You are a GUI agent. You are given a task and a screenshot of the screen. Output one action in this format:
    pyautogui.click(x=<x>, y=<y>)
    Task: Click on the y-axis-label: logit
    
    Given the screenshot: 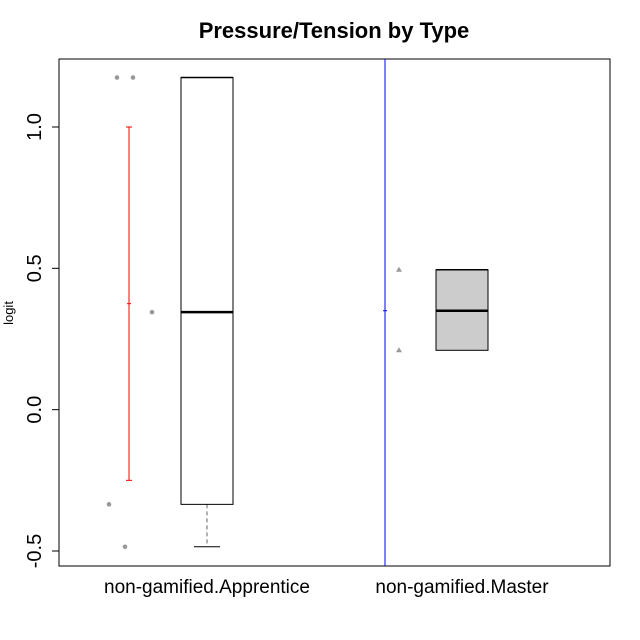 What is the action you would take?
    pyautogui.click(x=8, y=313)
    